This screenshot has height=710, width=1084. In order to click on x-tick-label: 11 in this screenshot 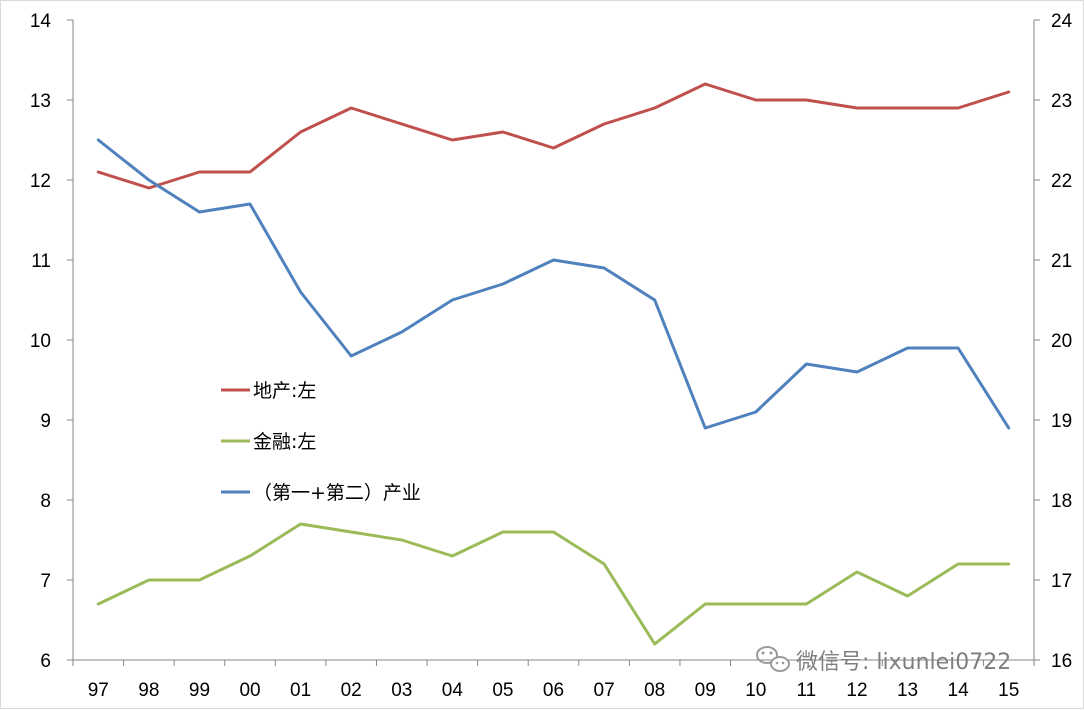, I will do `click(807, 690)`.